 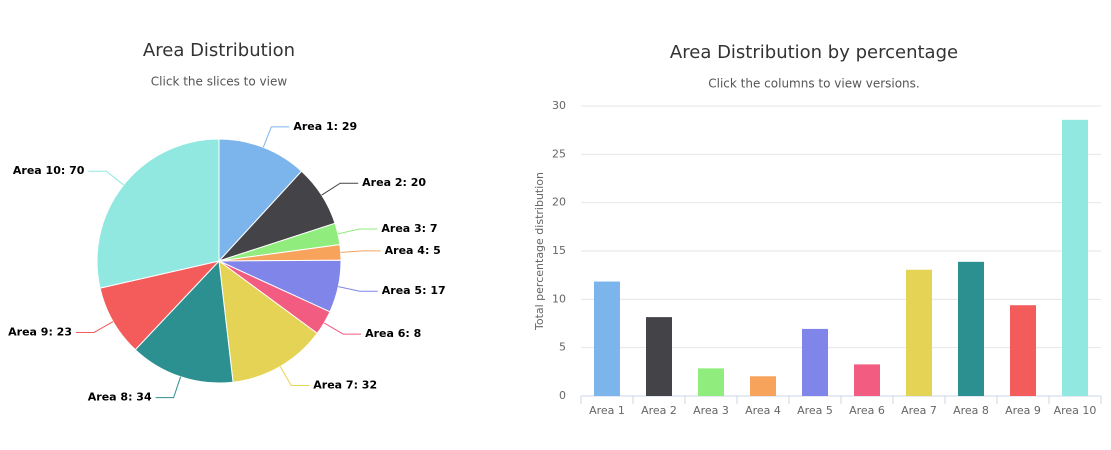 I want to click on y-tick-label: 0, so click(x=562, y=395).